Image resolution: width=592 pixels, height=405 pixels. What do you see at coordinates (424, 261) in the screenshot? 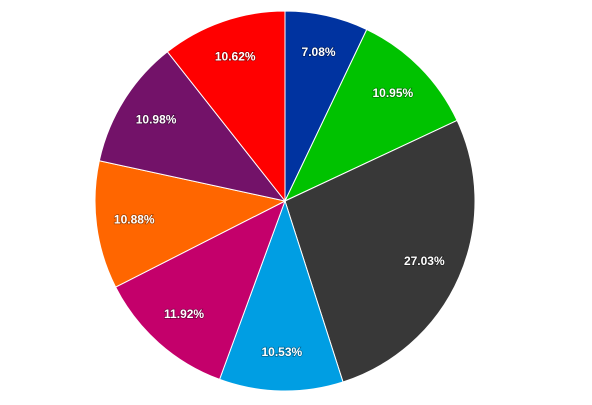
I see `data-label: 27.03%` at bounding box center [424, 261].